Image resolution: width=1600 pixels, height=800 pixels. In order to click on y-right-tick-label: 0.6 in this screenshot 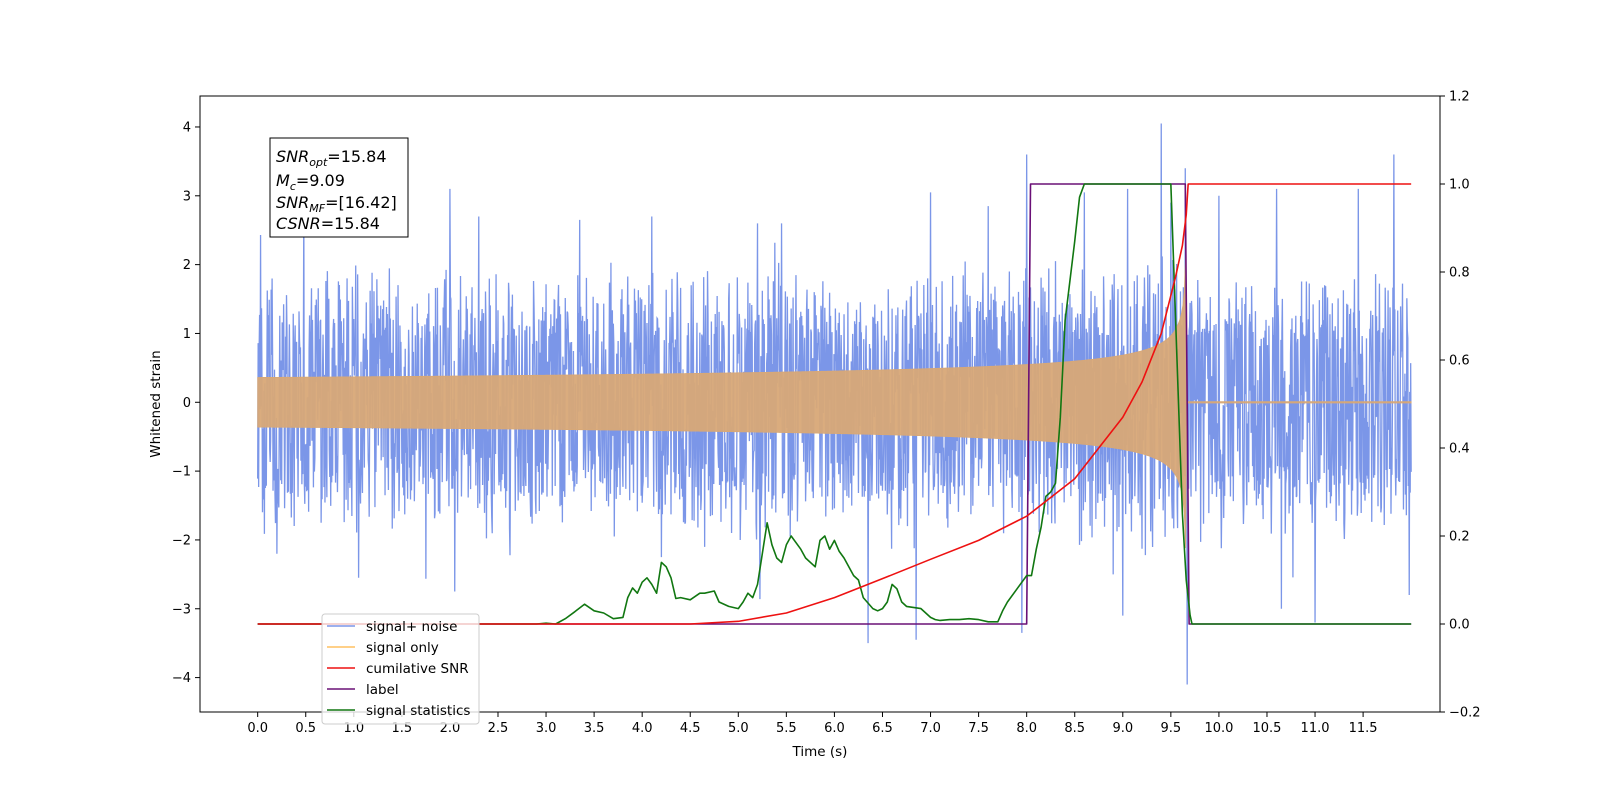, I will do `click(1459, 361)`.